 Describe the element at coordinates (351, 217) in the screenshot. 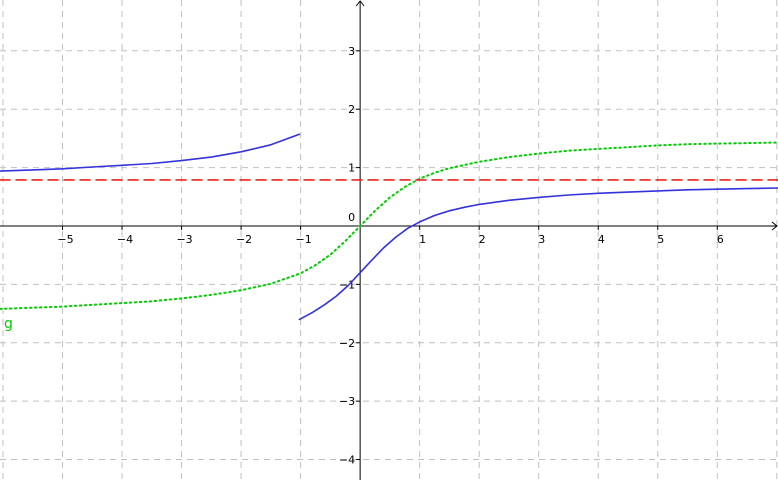

I see `origin-label: 0` at that location.